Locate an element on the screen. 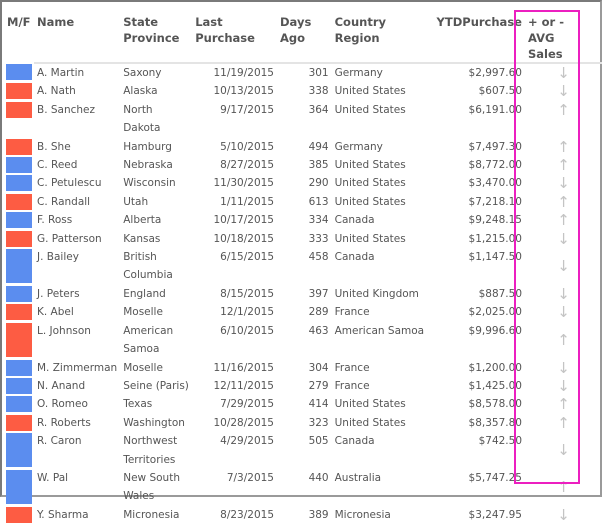  days-ago-cell: 613 is located at coordinates (318, 201).